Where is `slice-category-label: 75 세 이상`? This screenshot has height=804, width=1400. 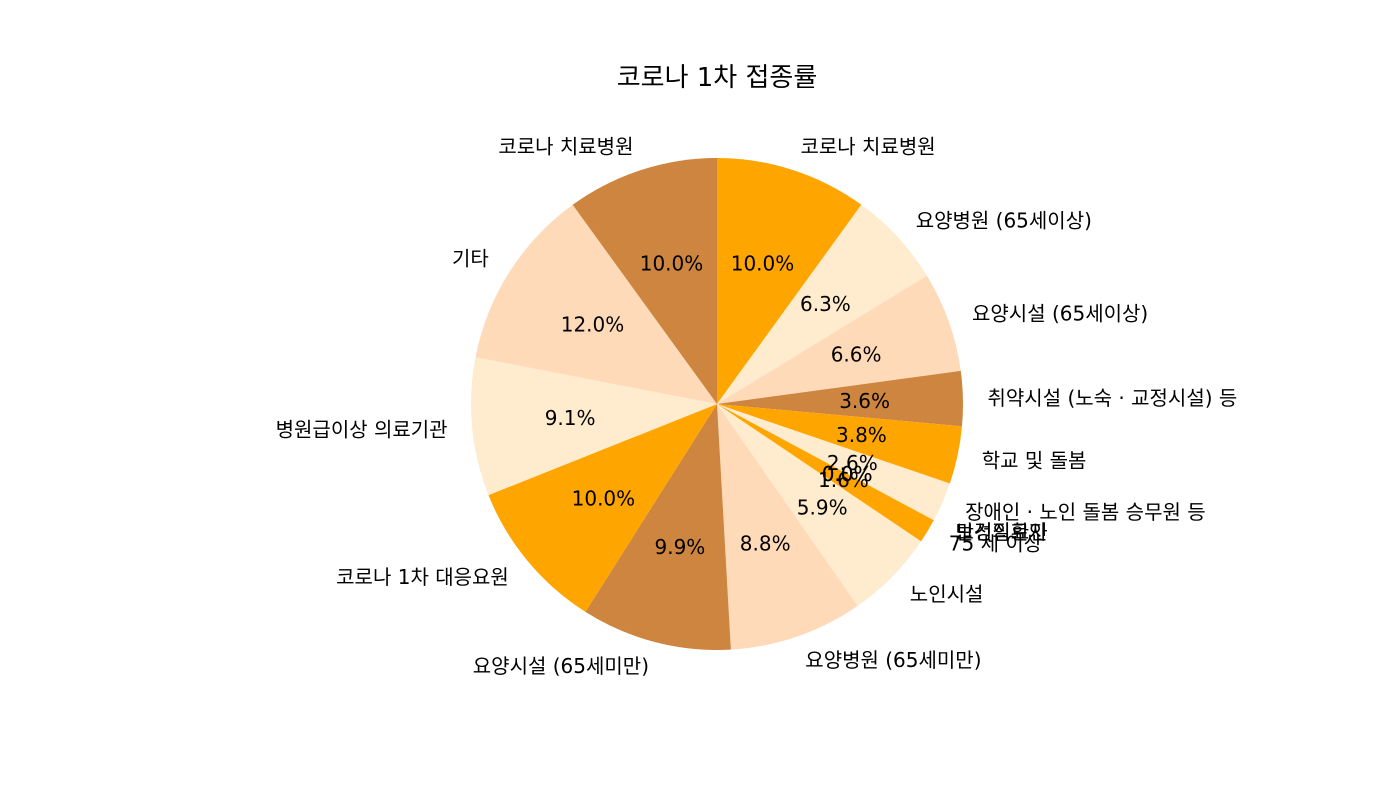
slice-category-label: 75 세 이상 is located at coordinates (995, 544).